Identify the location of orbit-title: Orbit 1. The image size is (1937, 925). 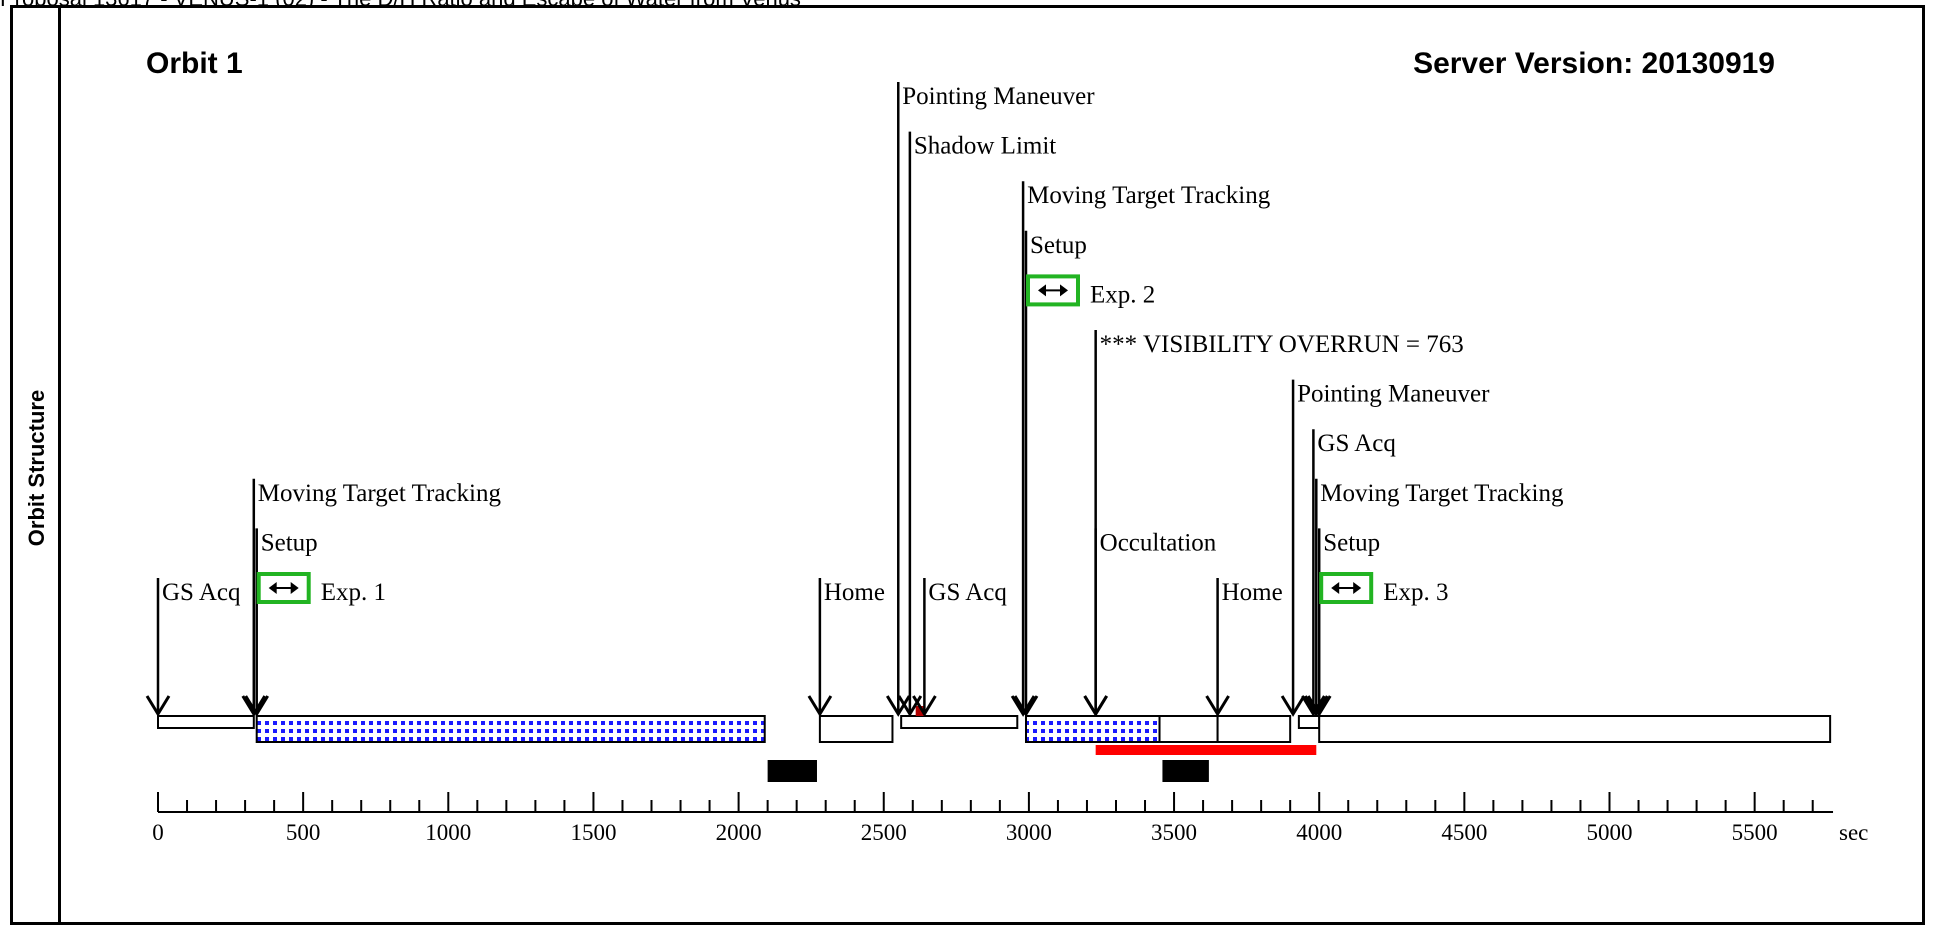
(194, 63).